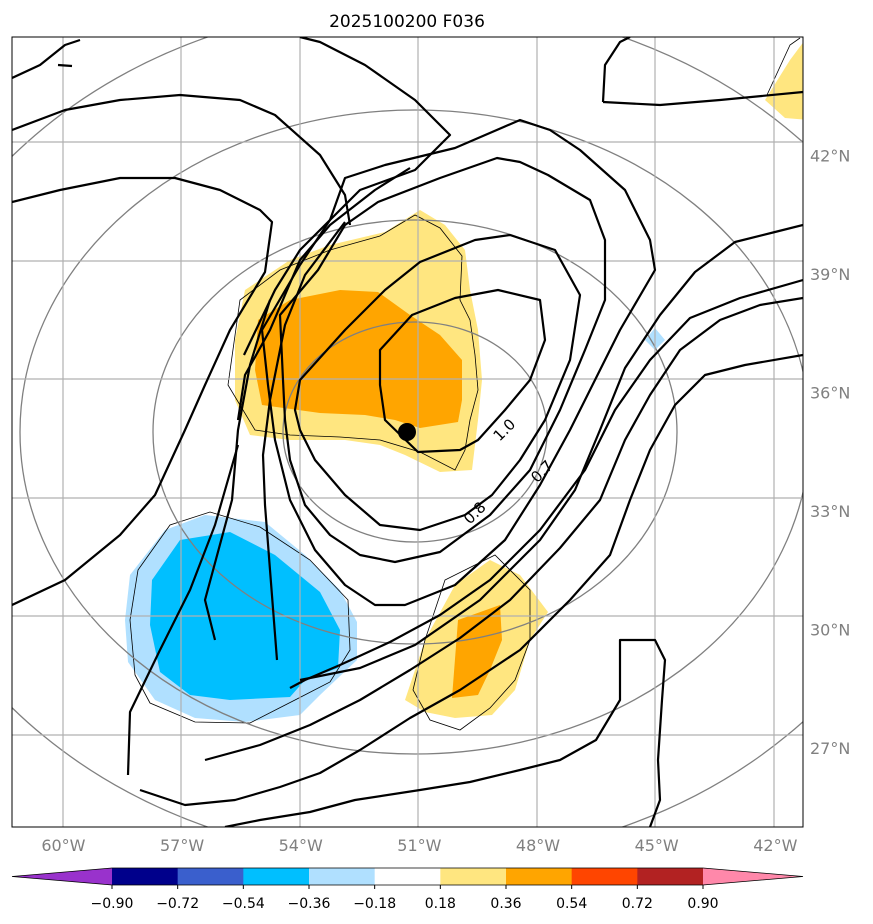  I want to click on x-tick-label: 60°W, so click(63, 845).